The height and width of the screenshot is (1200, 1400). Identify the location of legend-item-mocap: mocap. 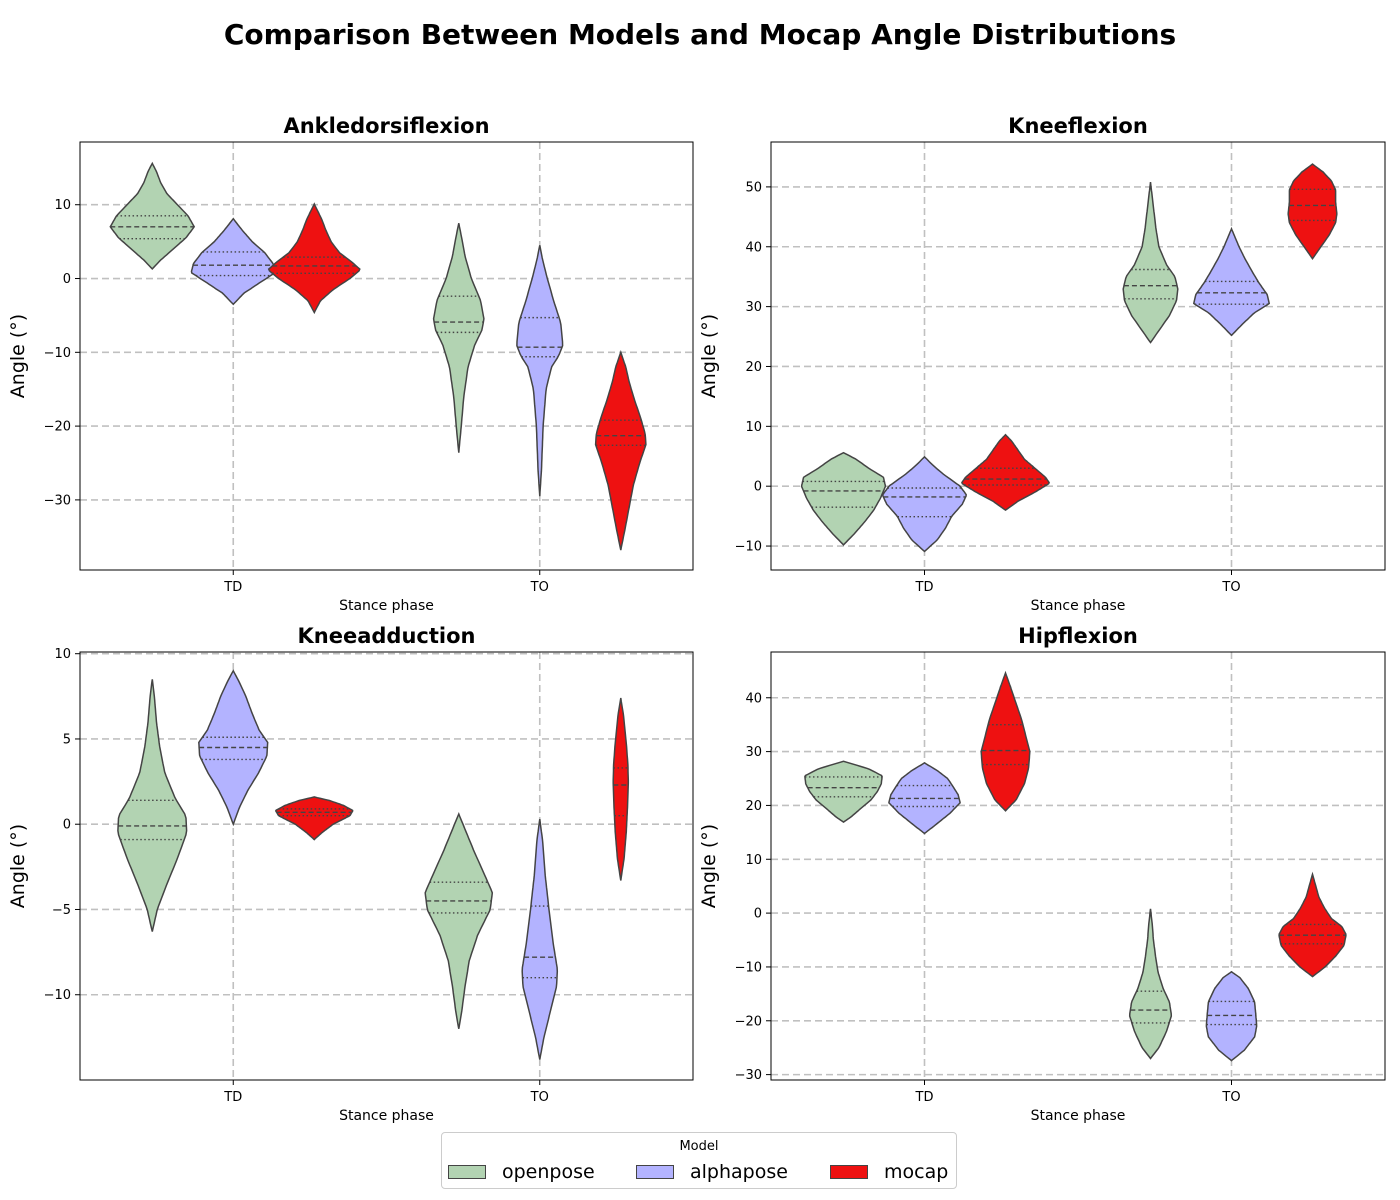
(889, 1172).